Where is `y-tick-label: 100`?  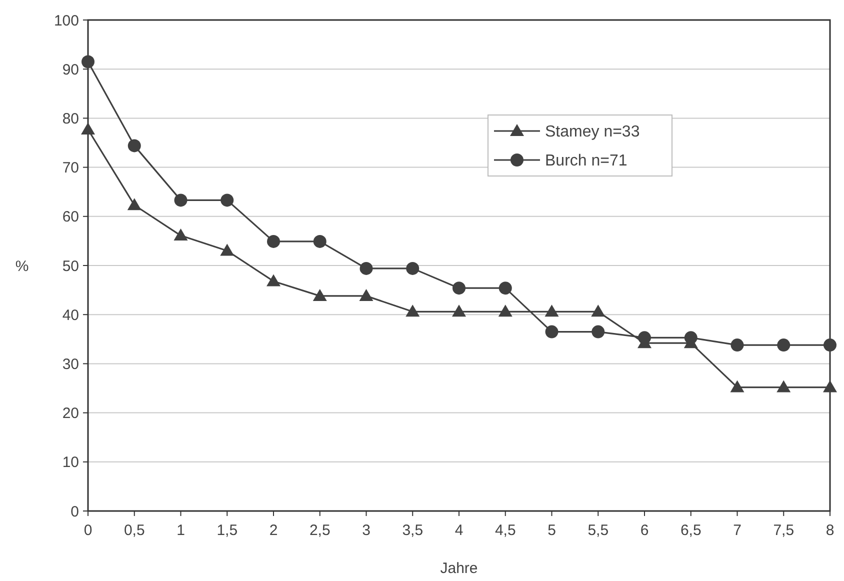
y-tick-label: 100 is located at coordinates (66, 21).